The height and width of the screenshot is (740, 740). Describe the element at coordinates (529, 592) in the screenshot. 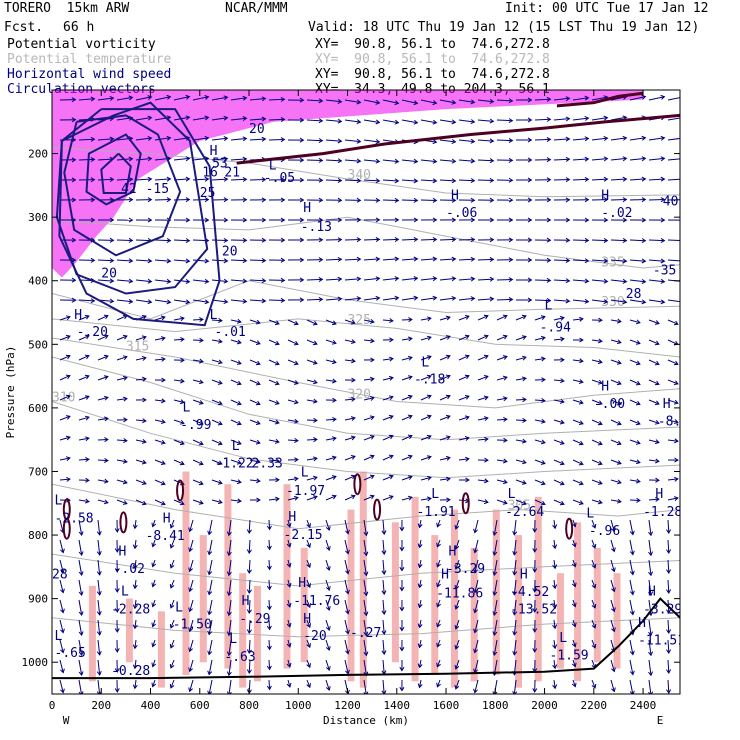

I see `contour-annotation: -4.52` at that location.